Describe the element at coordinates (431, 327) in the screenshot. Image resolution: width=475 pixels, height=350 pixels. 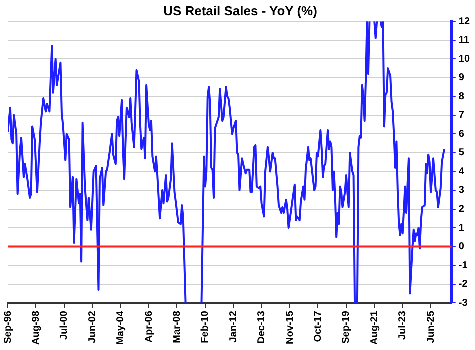
I see `x-tick-label: Jun-25` at that location.